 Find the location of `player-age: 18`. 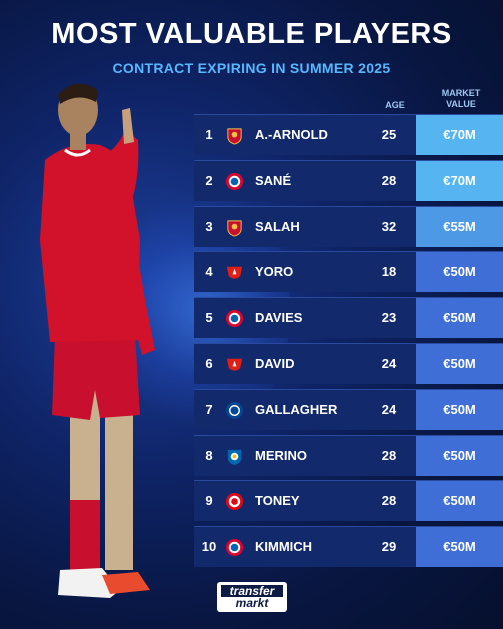

player-age: 18 is located at coordinates (389, 272).